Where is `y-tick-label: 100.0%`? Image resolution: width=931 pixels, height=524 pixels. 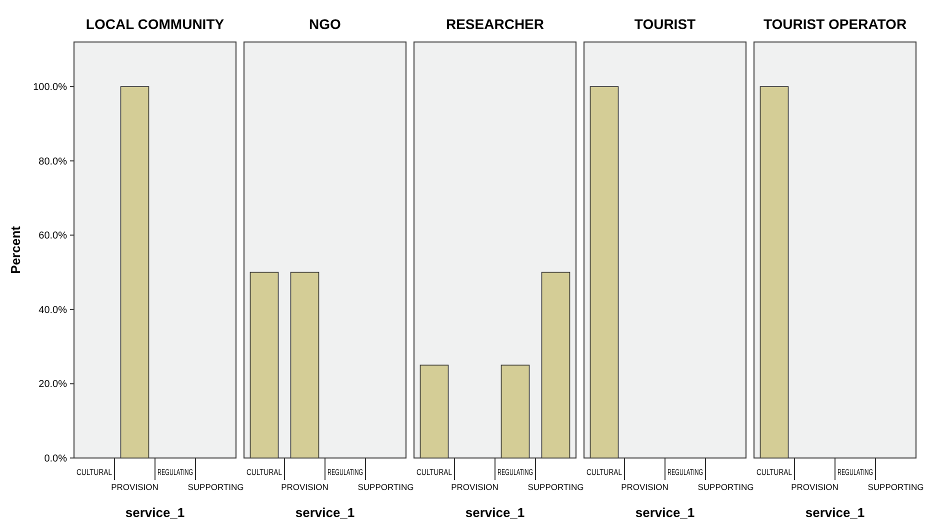 y-tick-label: 100.0% is located at coordinates (50, 88).